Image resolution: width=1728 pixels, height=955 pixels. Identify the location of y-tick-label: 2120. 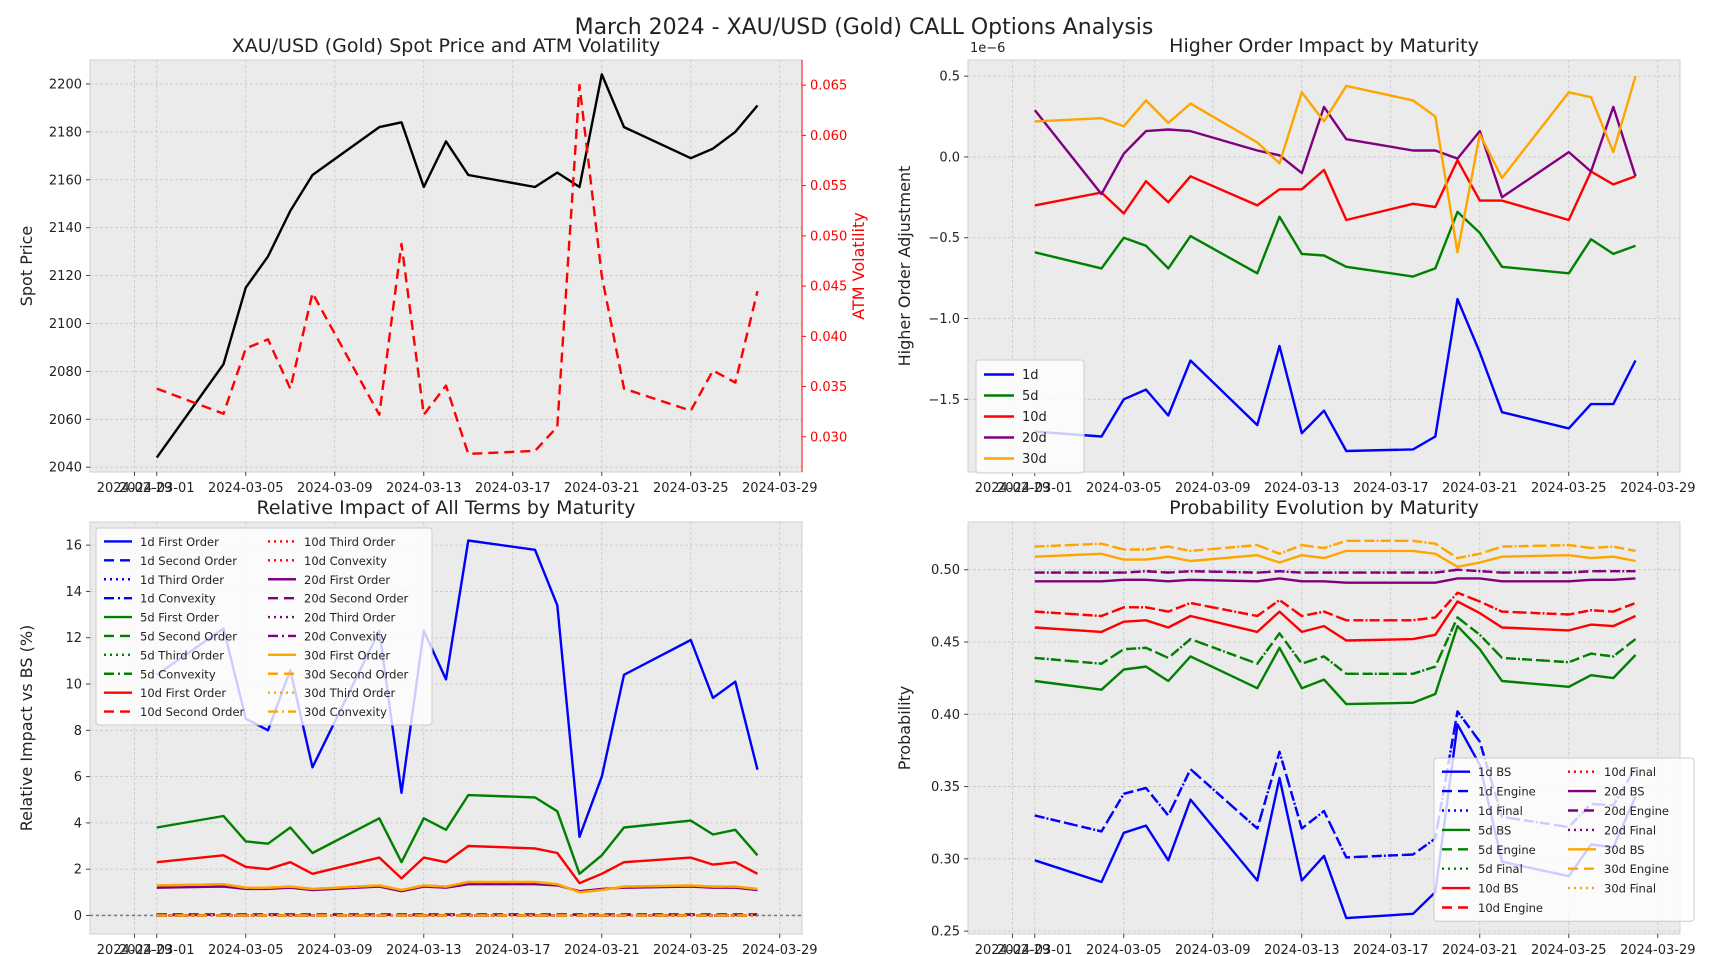
(65, 276).